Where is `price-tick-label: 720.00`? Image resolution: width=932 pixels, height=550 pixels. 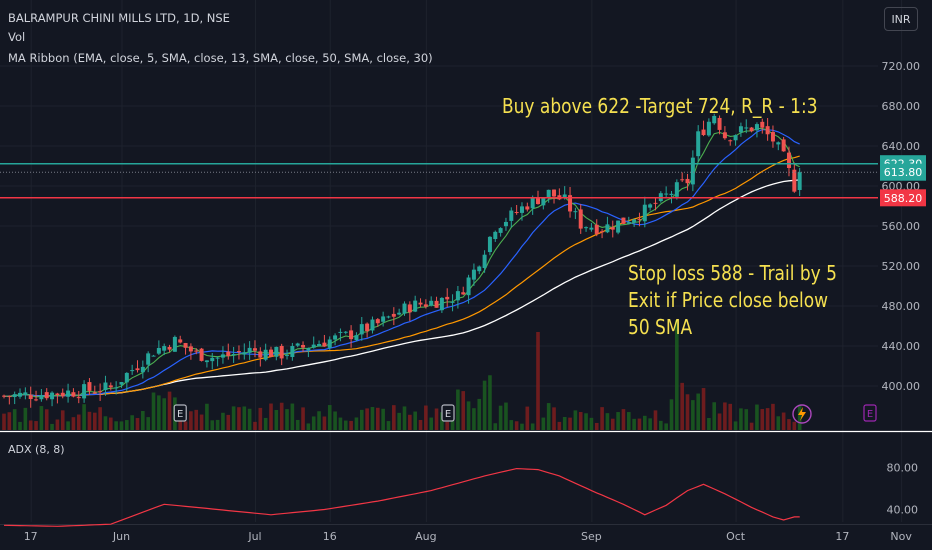
price-tick-label: 720.00 is located at coordinates (901, 66).